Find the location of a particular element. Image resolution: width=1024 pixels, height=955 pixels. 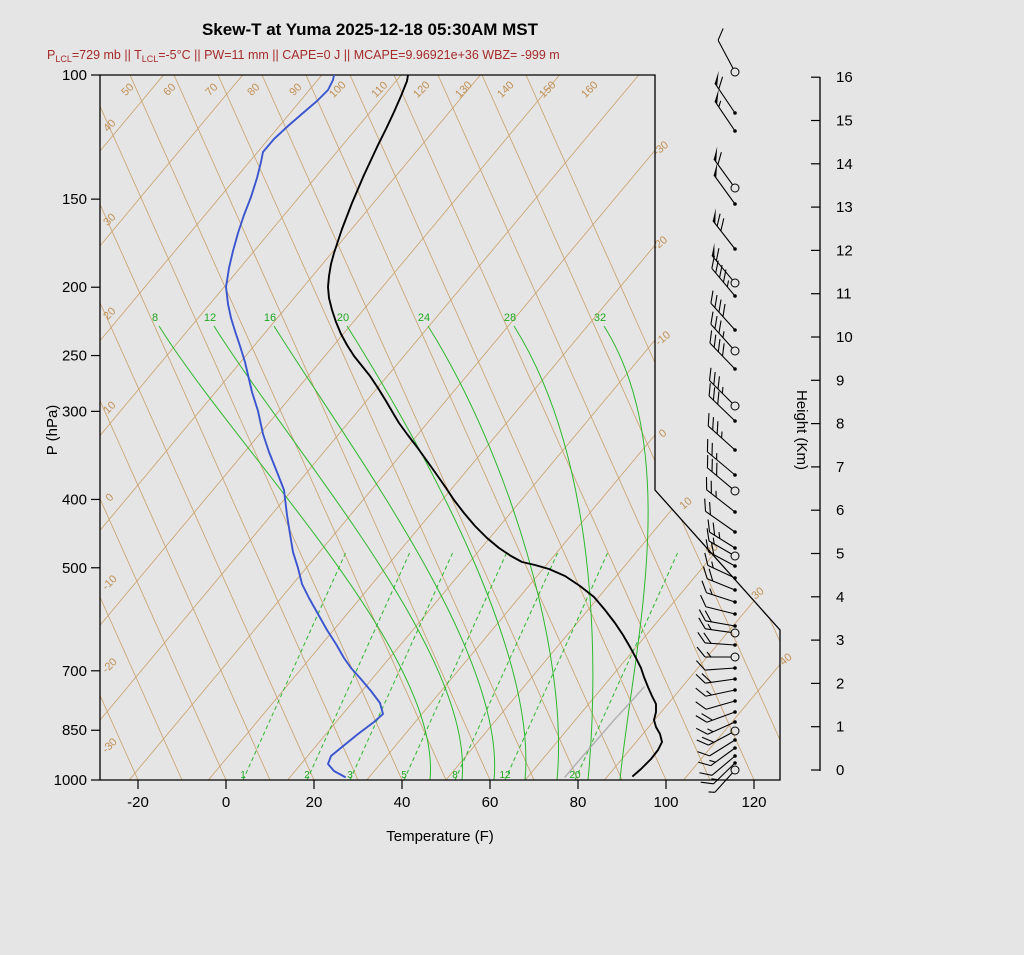

mixing-ratio-line is located at coordinates (401, 665).